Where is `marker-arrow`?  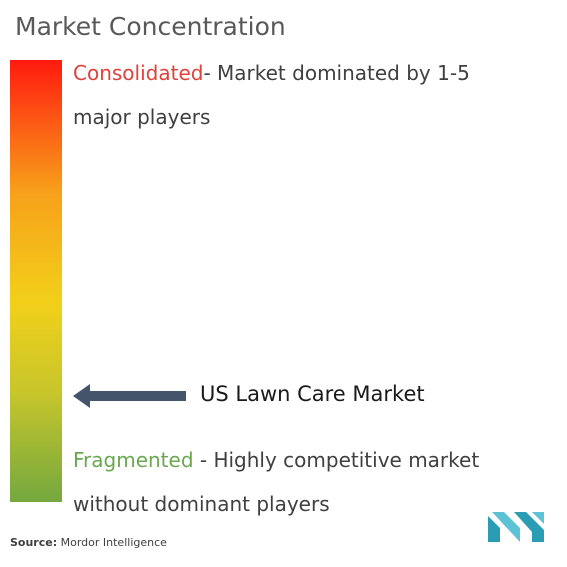
marker-arrow is located at coordinates (129, 396).